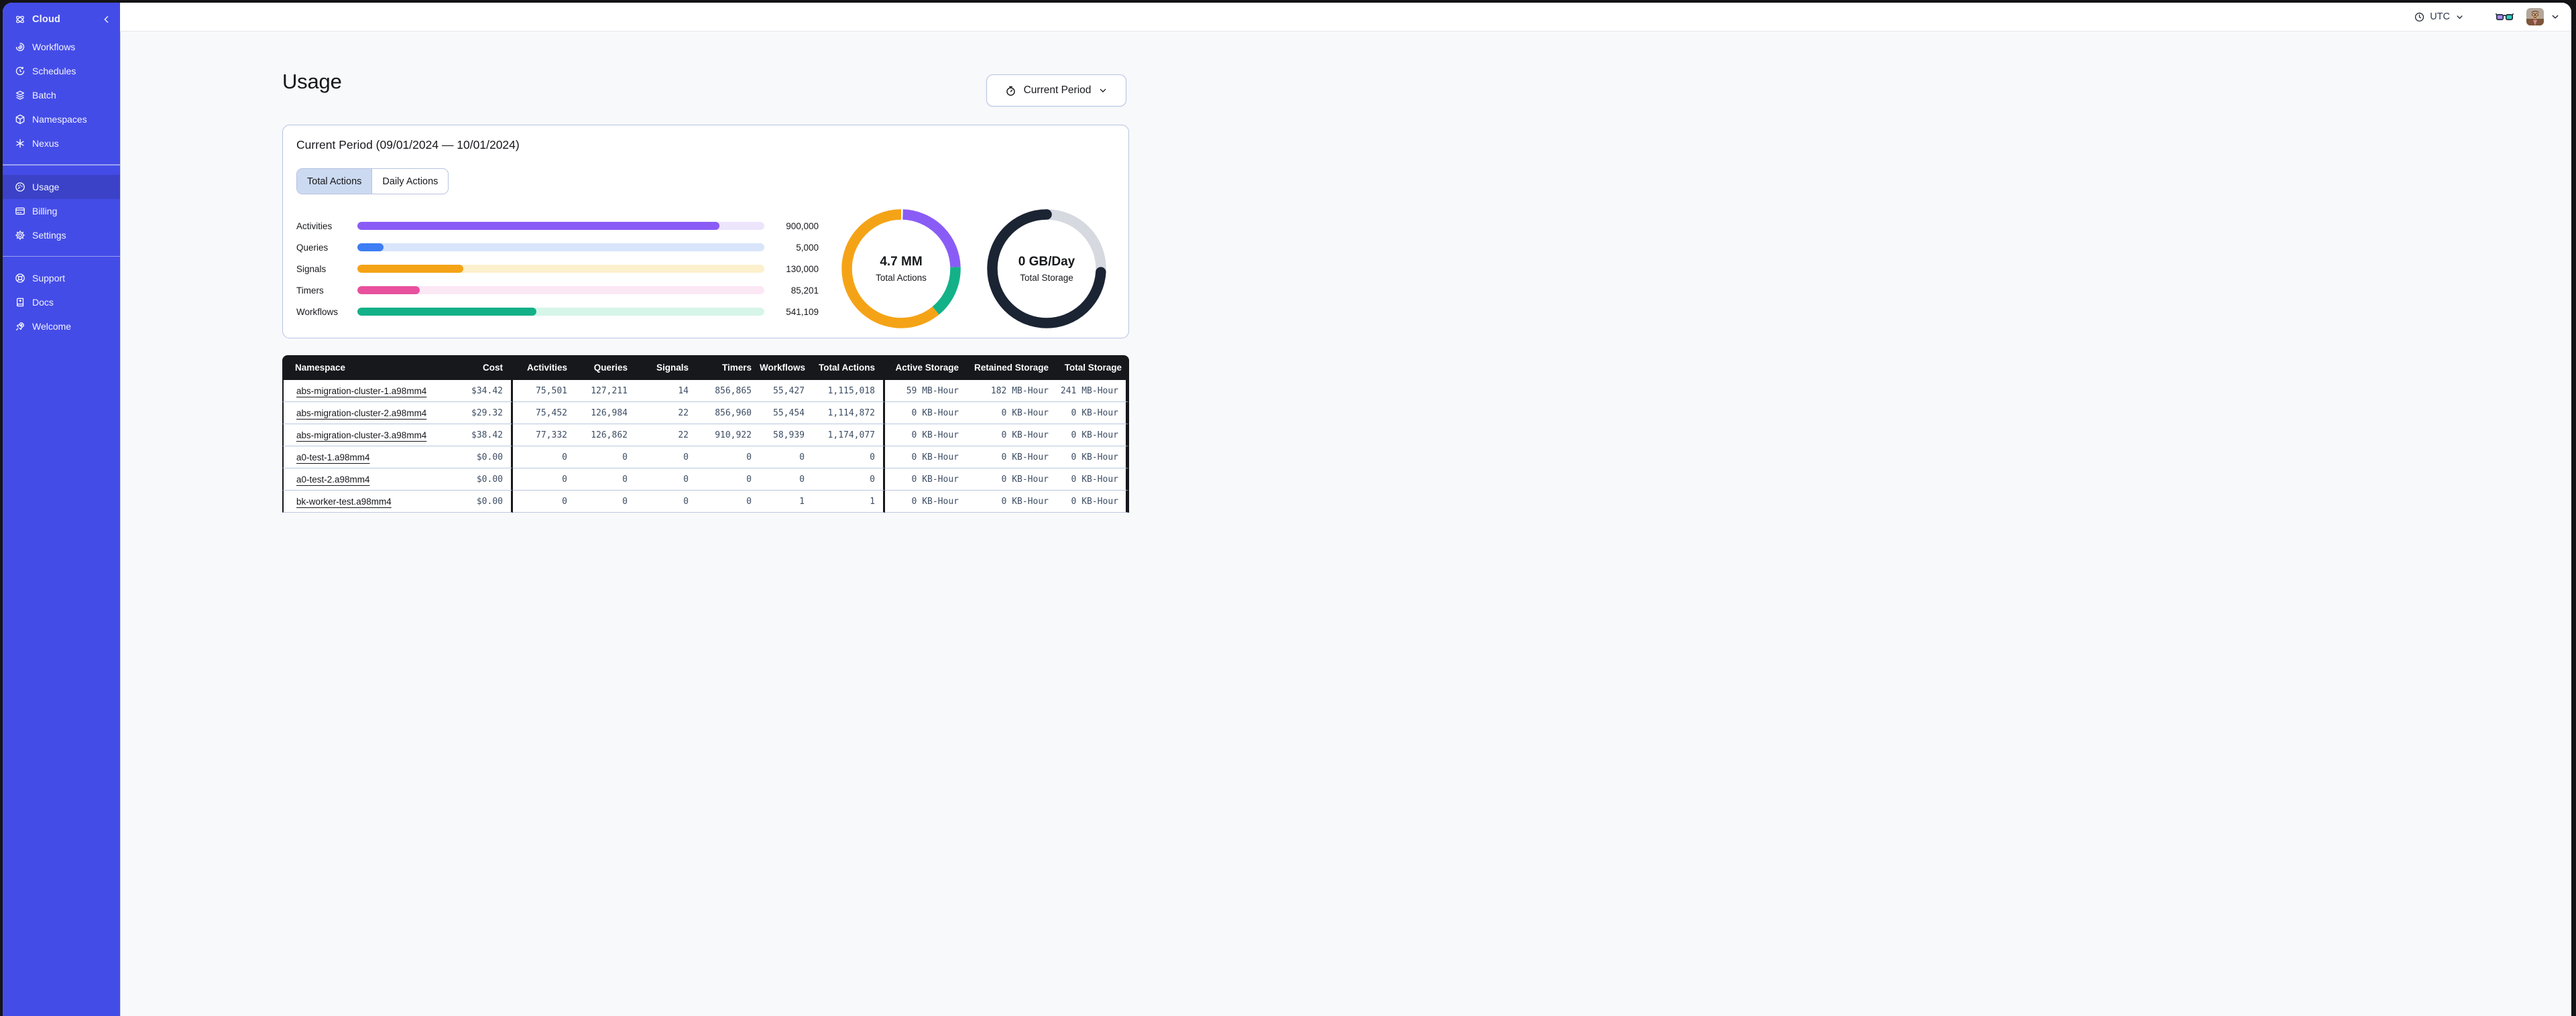  I want to click on sidebar-item-welcome: Welcome, so click(61, 326).